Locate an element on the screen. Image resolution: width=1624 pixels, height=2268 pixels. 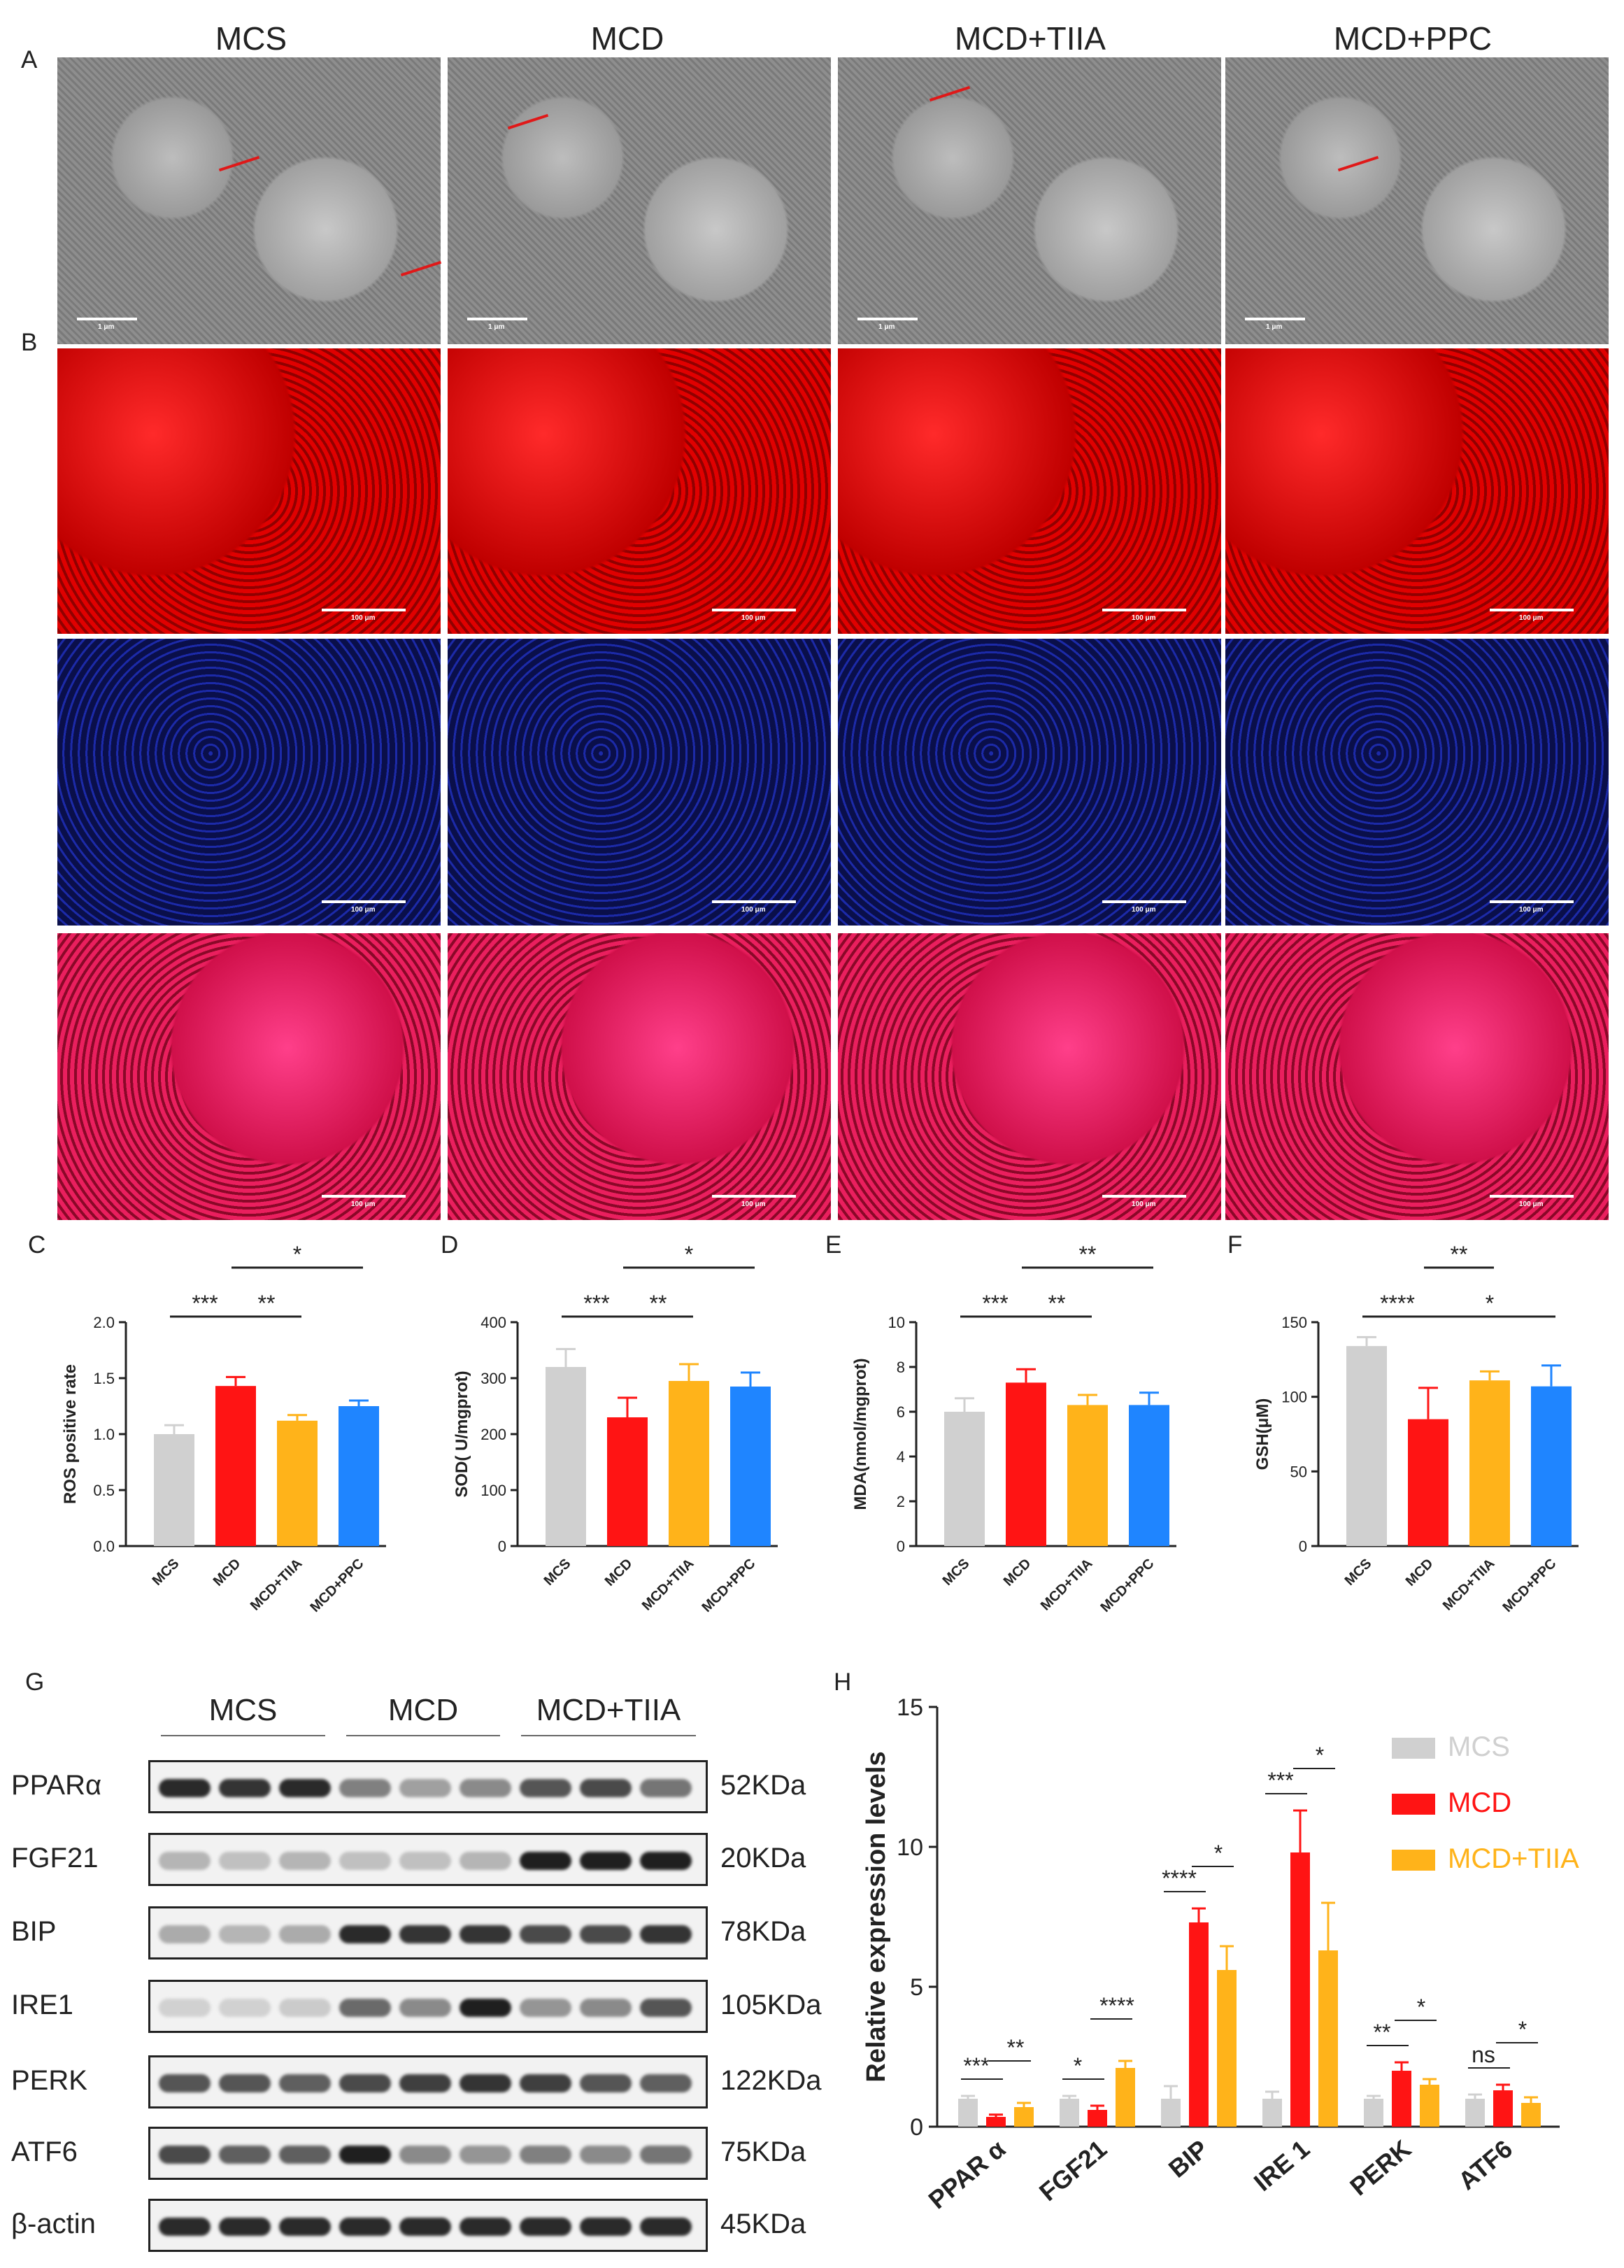
legend-label: MCS is located at coordinates (1479, 1746).